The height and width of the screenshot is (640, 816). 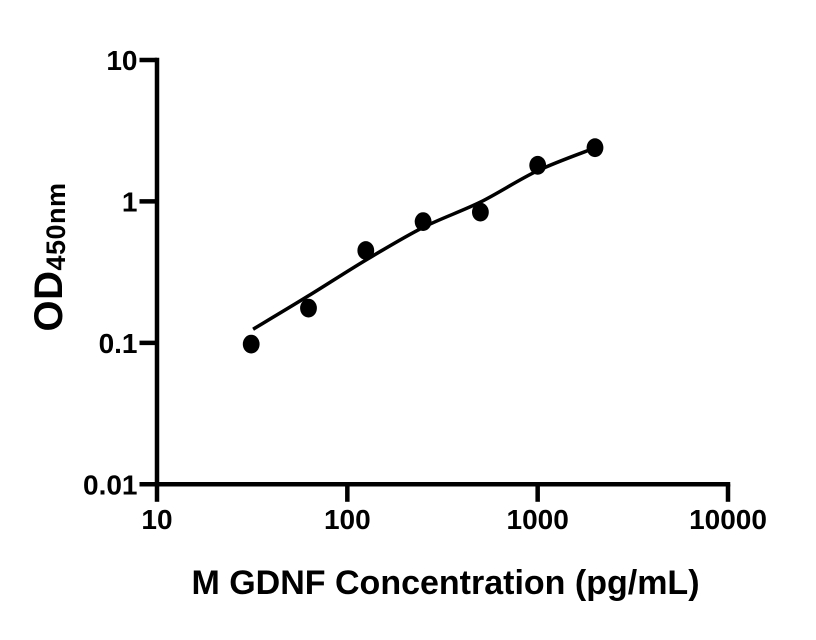 What do you see at coordinates (118, 343) in the screenshot?
I see `y-axis-tick-label: 0.1` at bounding box center [118, 343].